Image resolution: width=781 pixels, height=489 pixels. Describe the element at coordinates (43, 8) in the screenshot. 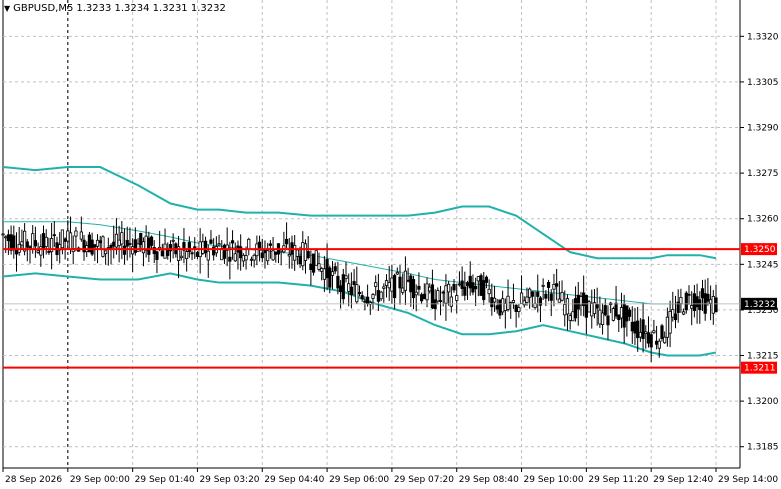

I see `symbol-label: GBPUSD,M5` at that location.